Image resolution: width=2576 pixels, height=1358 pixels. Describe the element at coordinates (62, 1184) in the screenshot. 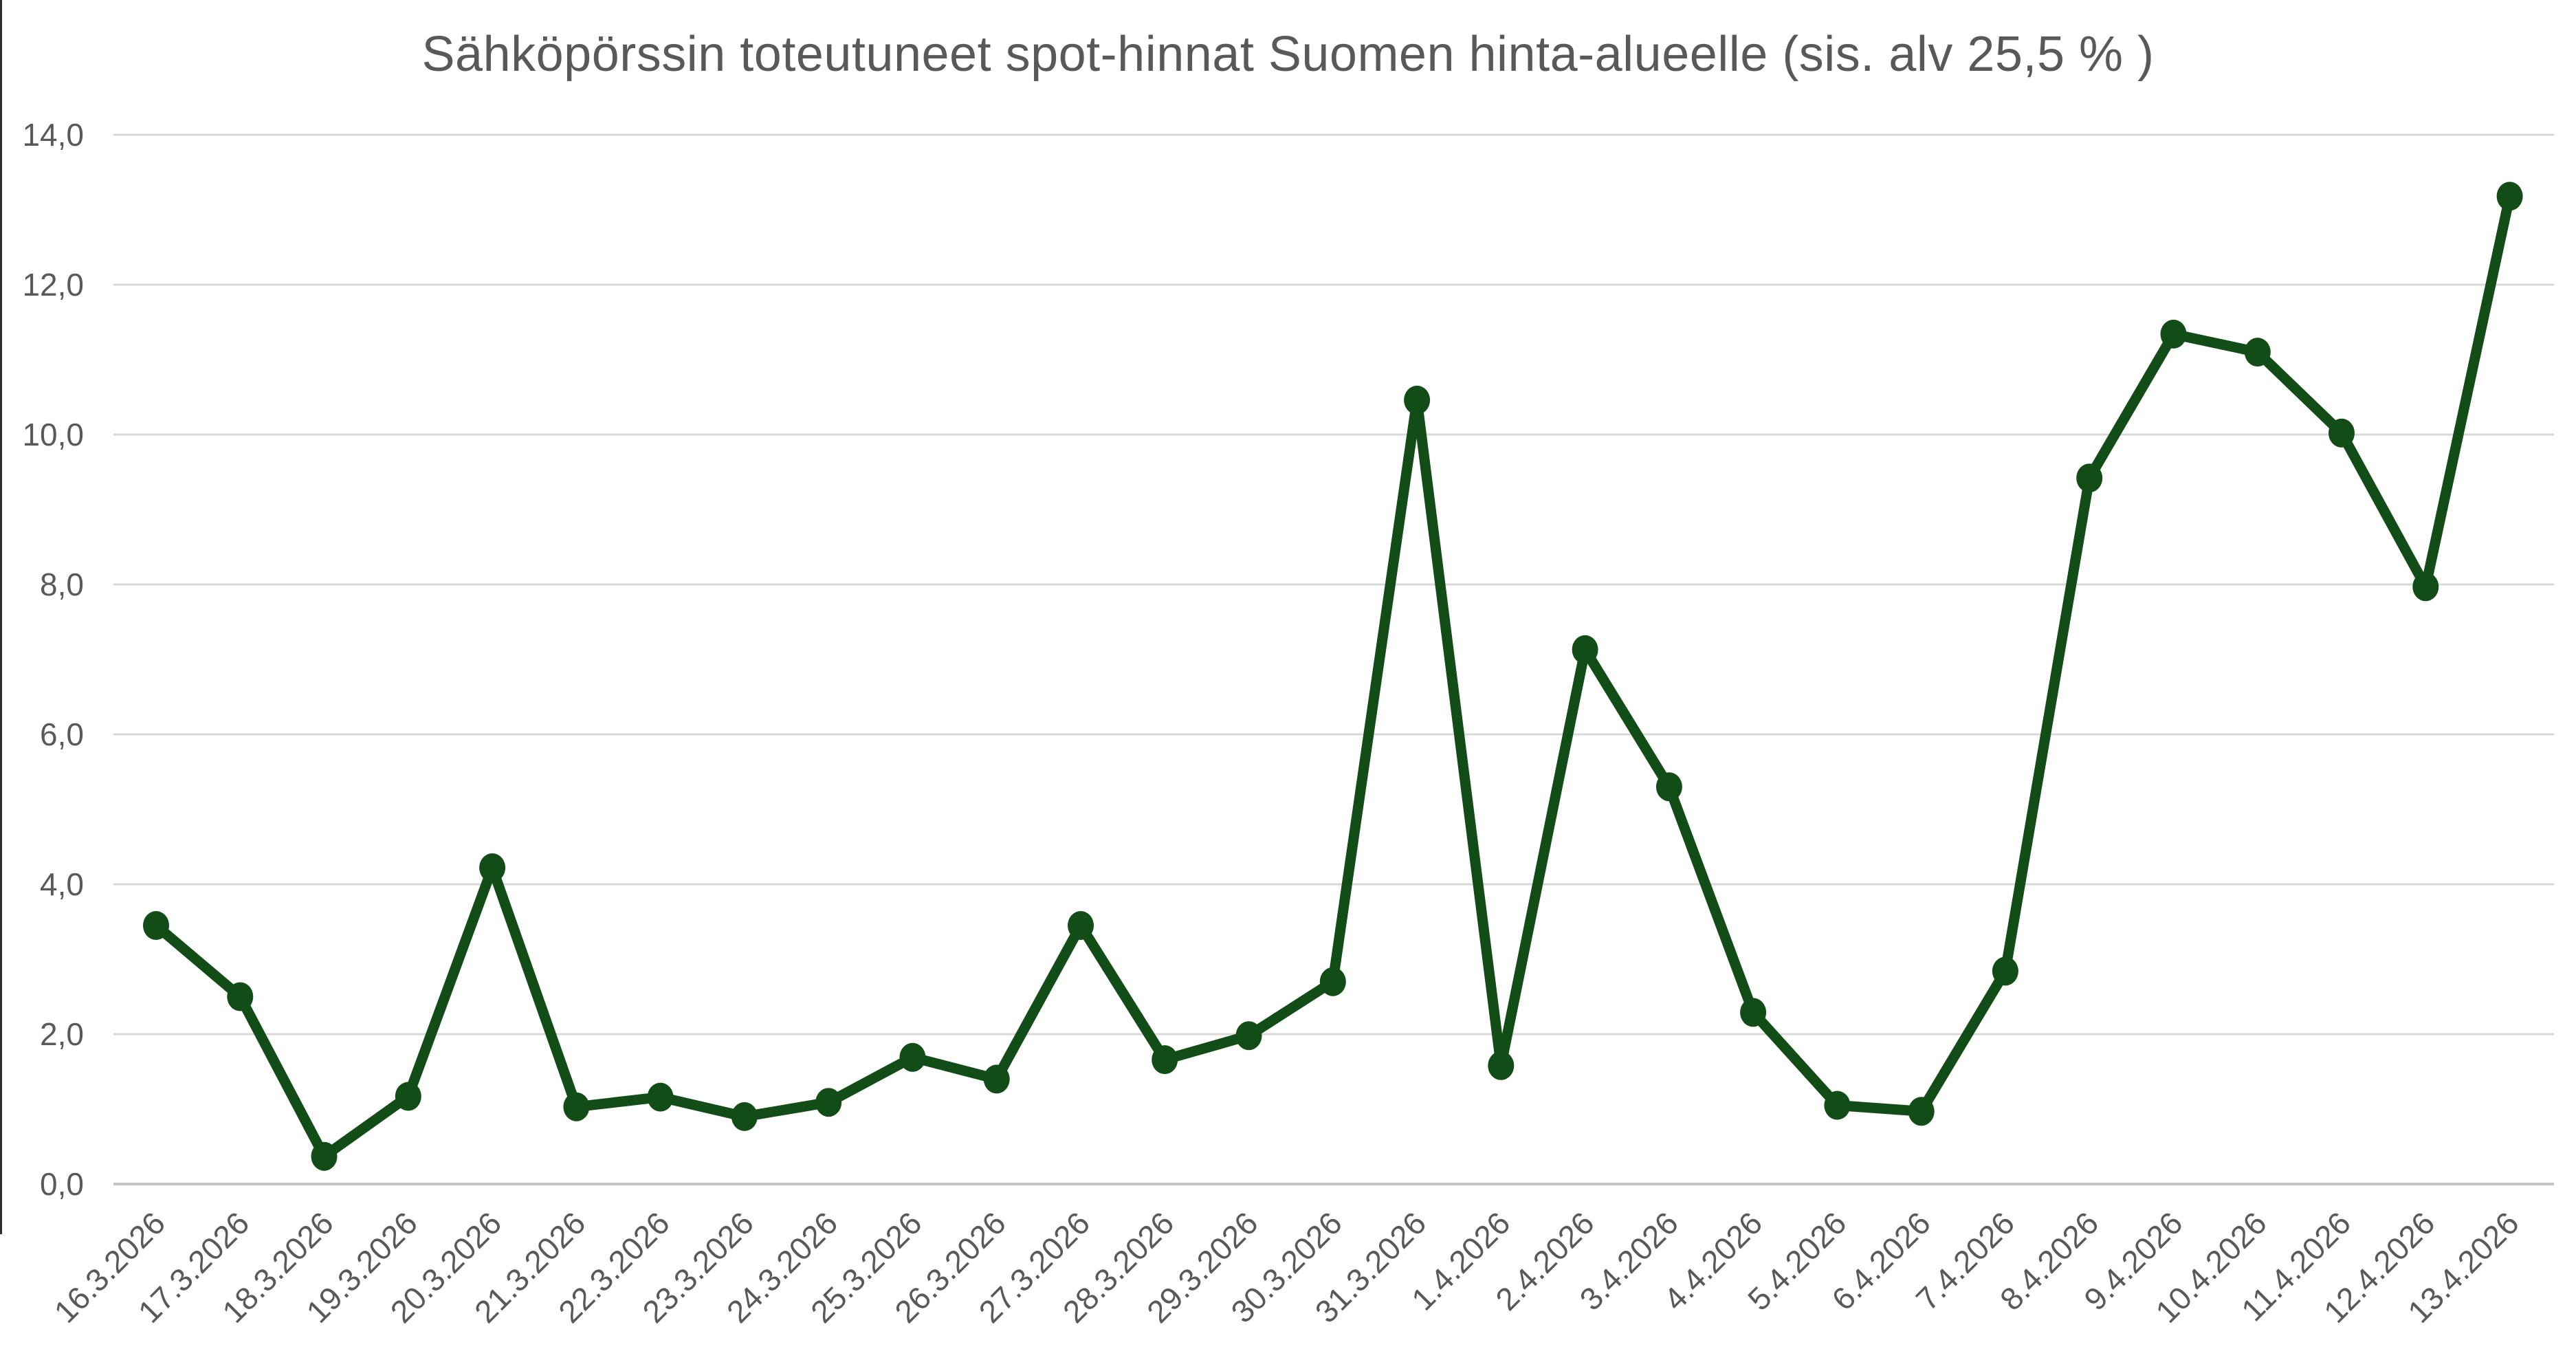

I see `y-tick-label: 0,0` at that location.